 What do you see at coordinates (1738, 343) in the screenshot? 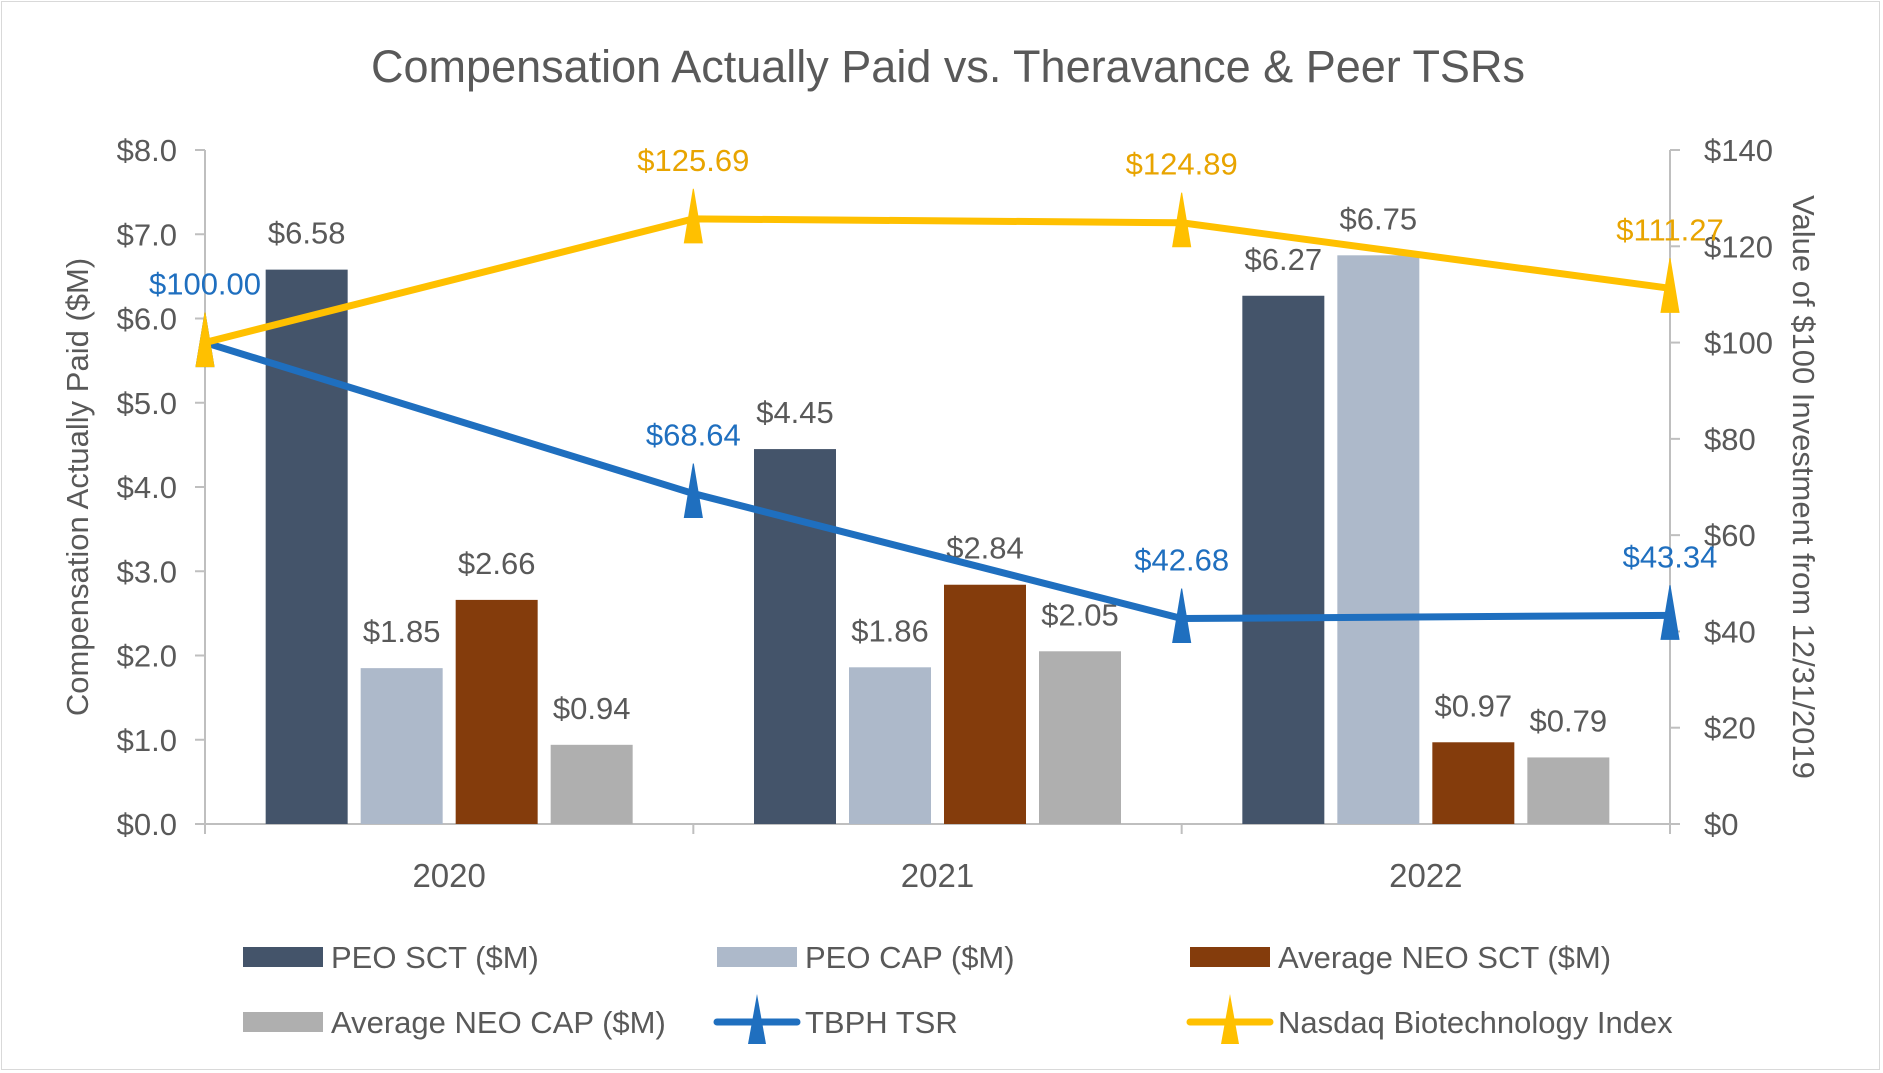
I see `y-right-tick-label: $100` at bounding box center [1738, 343].